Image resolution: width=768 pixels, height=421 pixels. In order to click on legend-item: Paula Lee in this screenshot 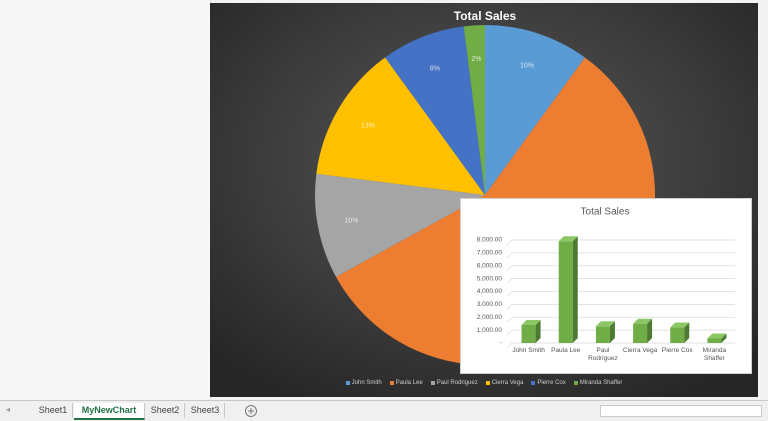, I will do `click(406, 383)`.